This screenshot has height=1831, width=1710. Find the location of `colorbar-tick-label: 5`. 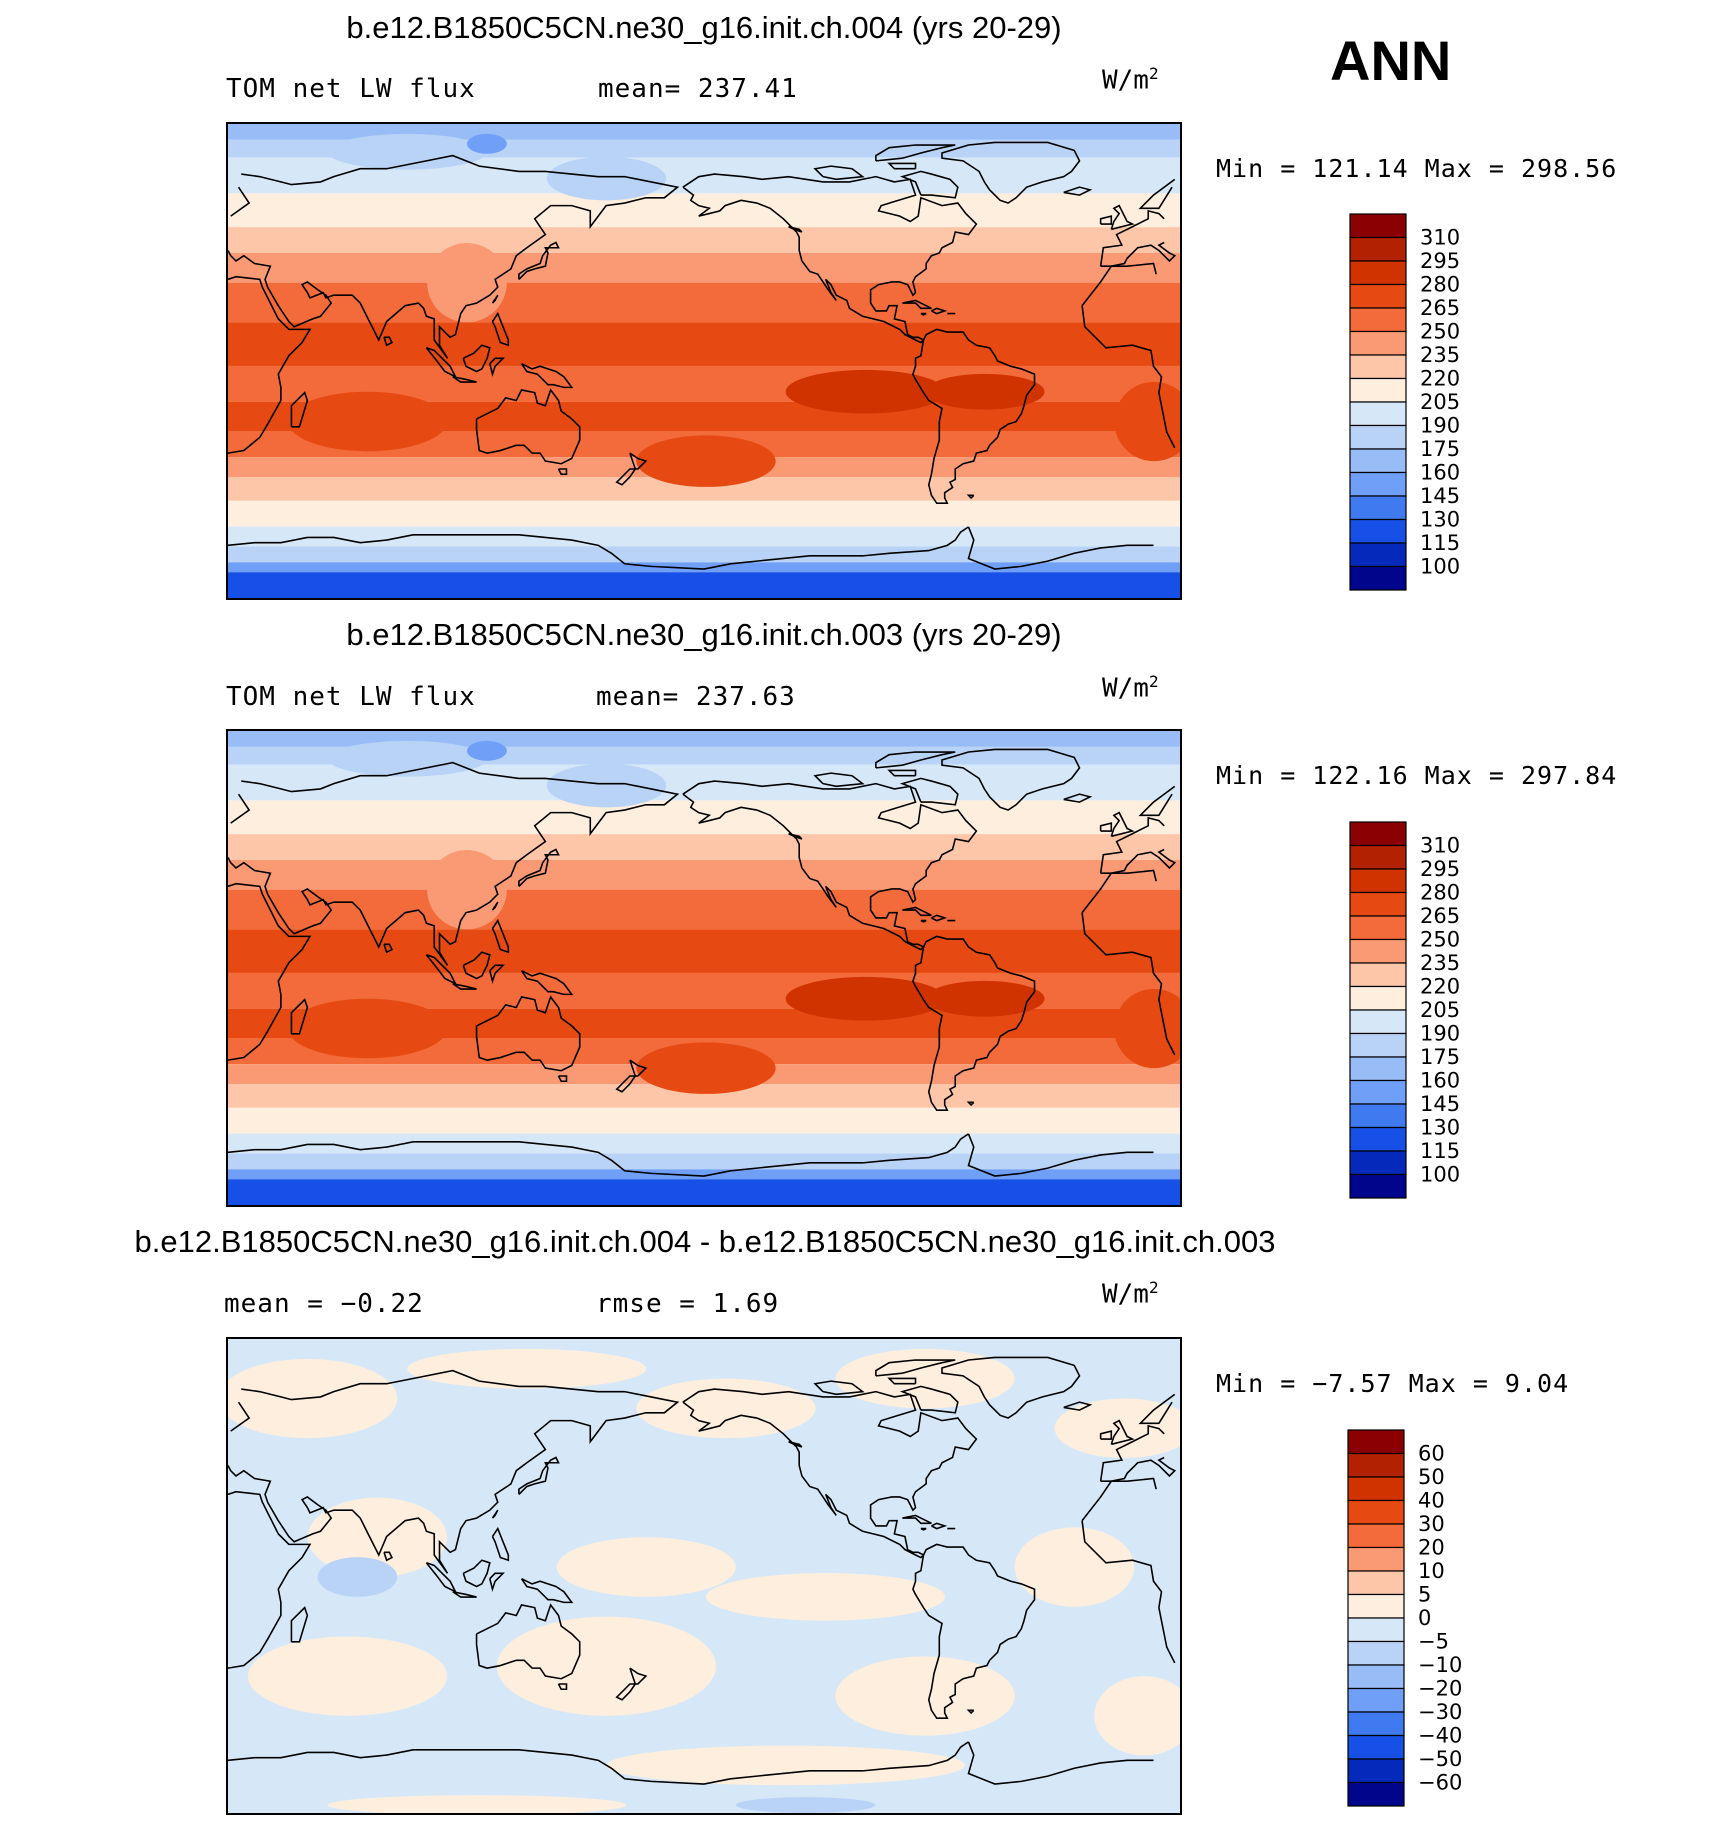

colorbar-tick-label: 5 is located at coordinates (1424, 1595).